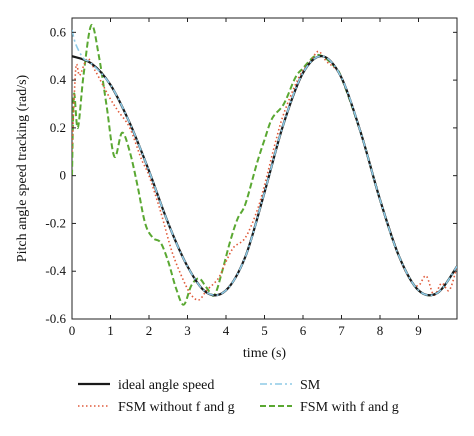 The height and width of the screenshot is (436, 474). I want to click on x-tick-label: 9, so click(418, 330).